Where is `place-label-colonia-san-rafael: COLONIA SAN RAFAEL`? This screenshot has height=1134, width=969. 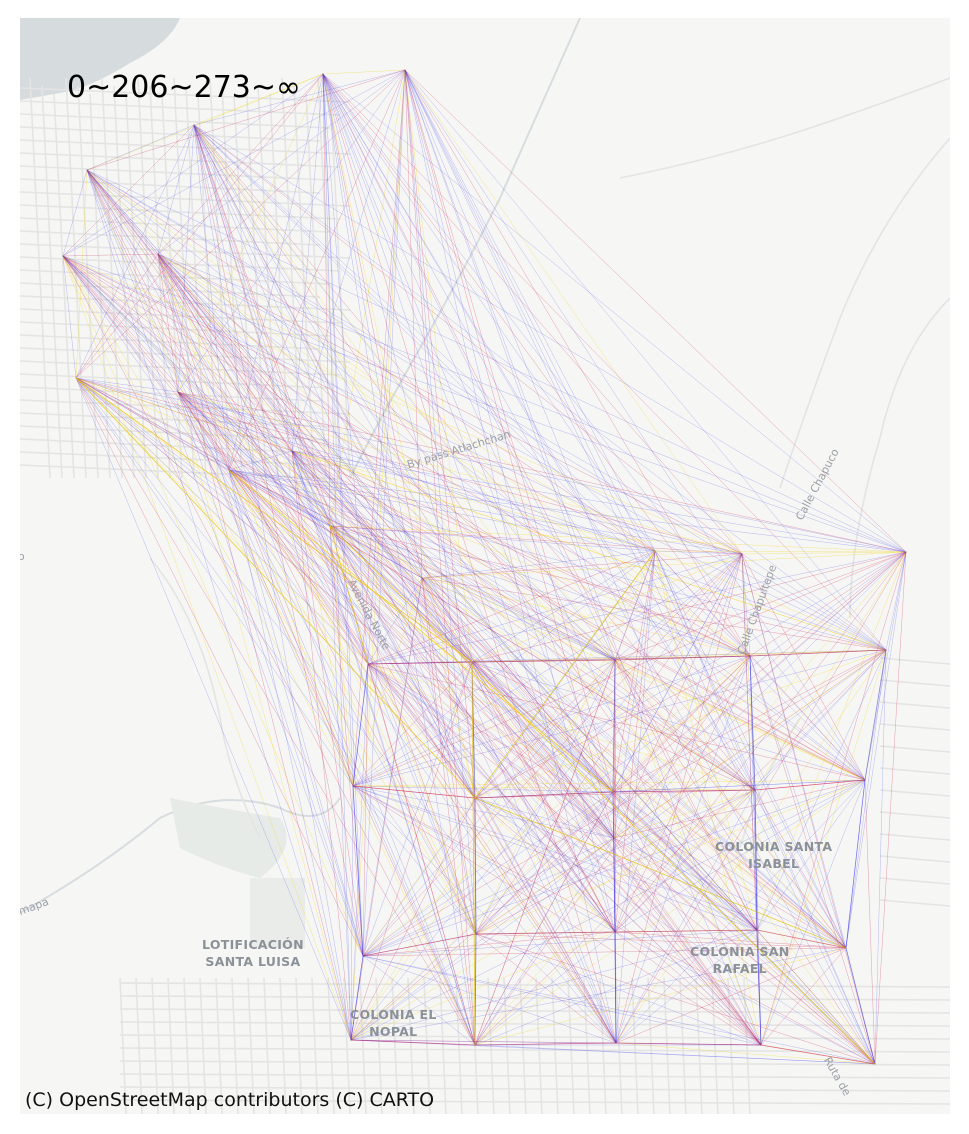
place-label-colonia-san-rafael: COLONIA SAN RAFAEL is located at coordinates (740, 960).